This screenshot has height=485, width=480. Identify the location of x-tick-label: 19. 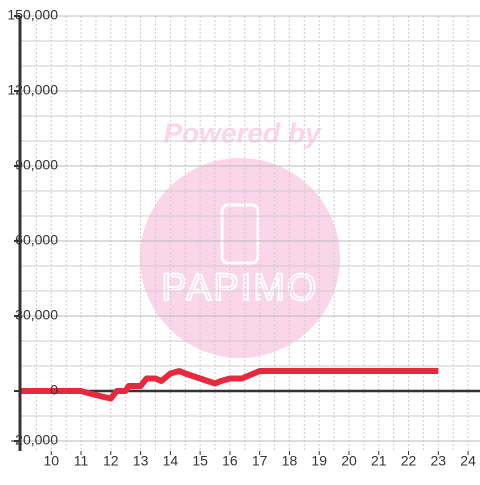
(319, 461).